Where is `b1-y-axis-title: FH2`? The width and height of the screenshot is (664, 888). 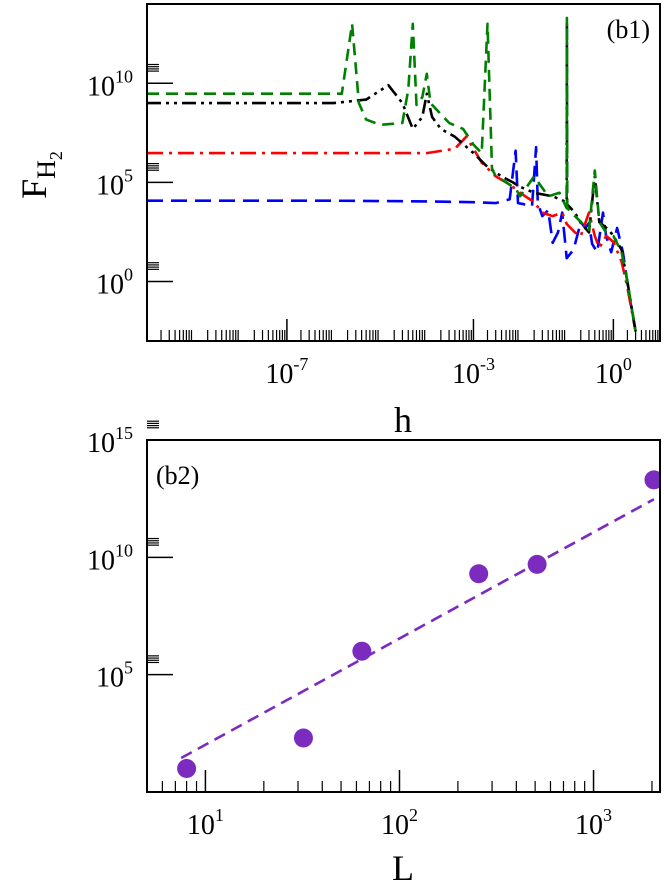 b1-y-axis-title: FH2 is located at coordinates (40, 175).